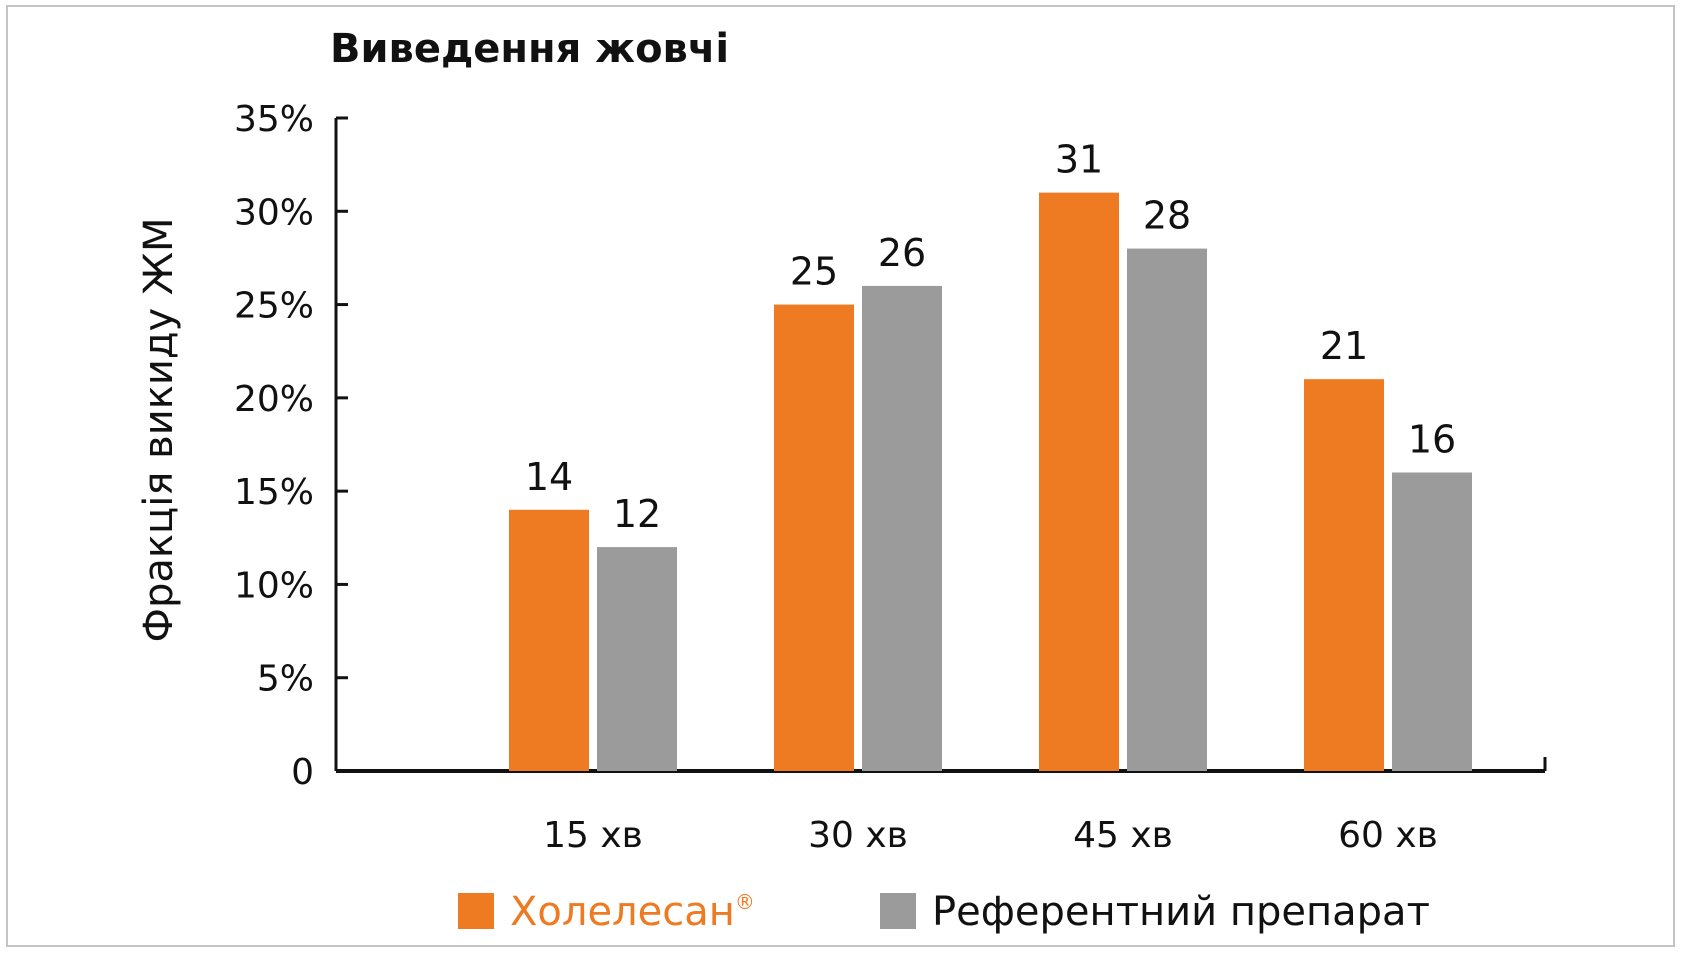 Image resolution: width=1683 pixels, height=955 pixels. I want to click on y-tick-label: 15%, so click(274, 492).